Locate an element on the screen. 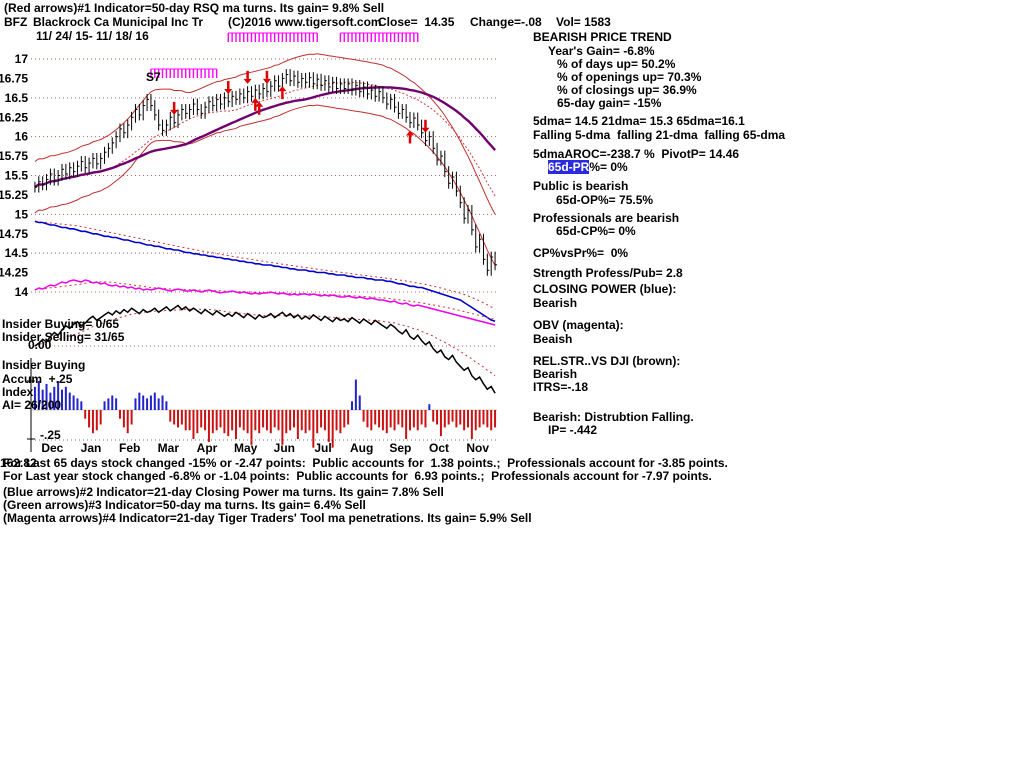  svg-text: Jul is located at coordinates (322, 448).